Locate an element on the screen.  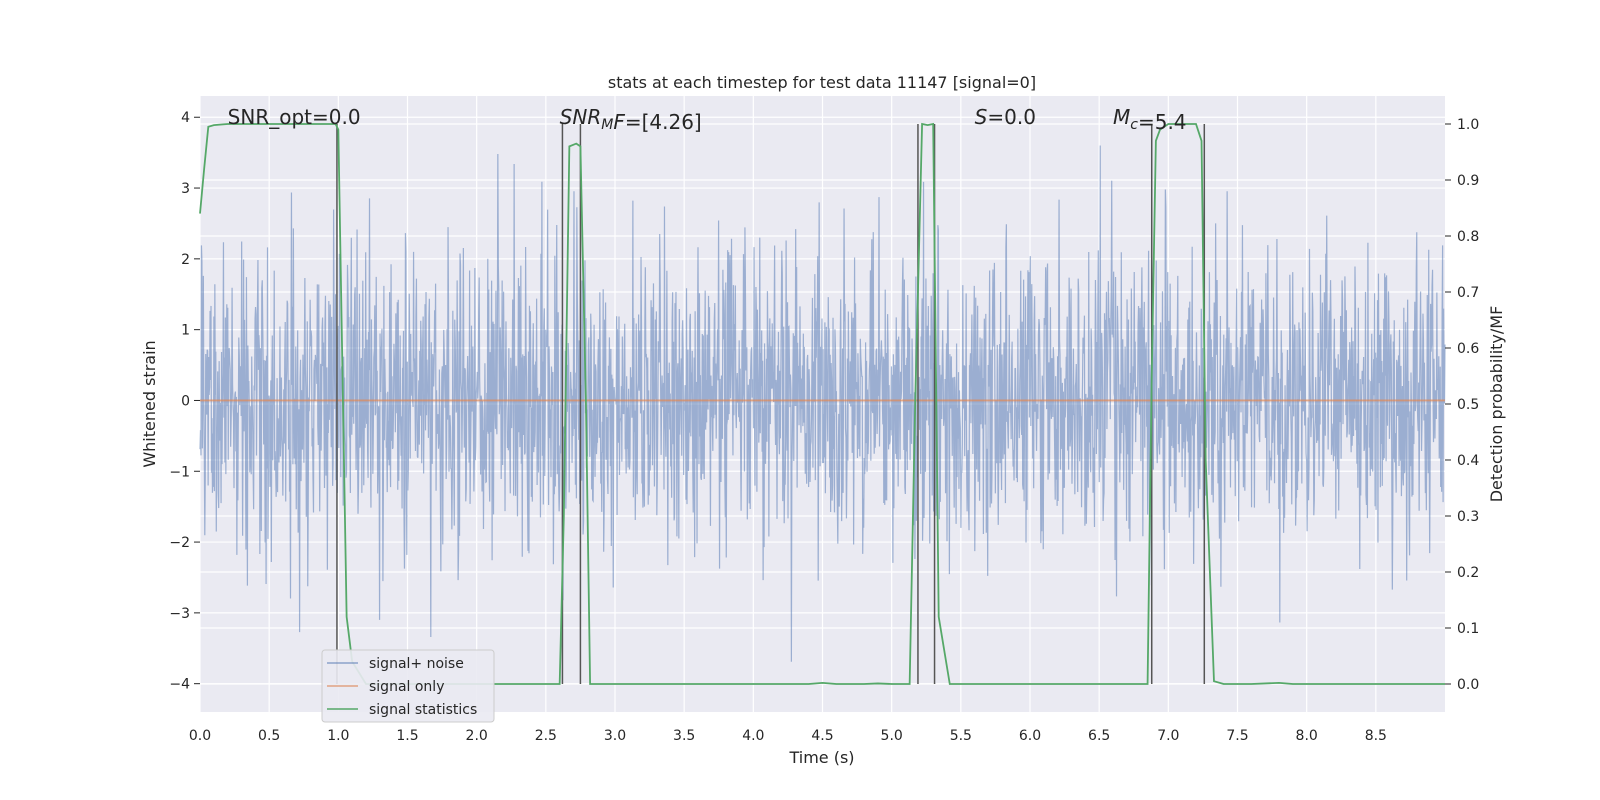
x-tick-label: 4.5 is located at coordinates (822, 736).